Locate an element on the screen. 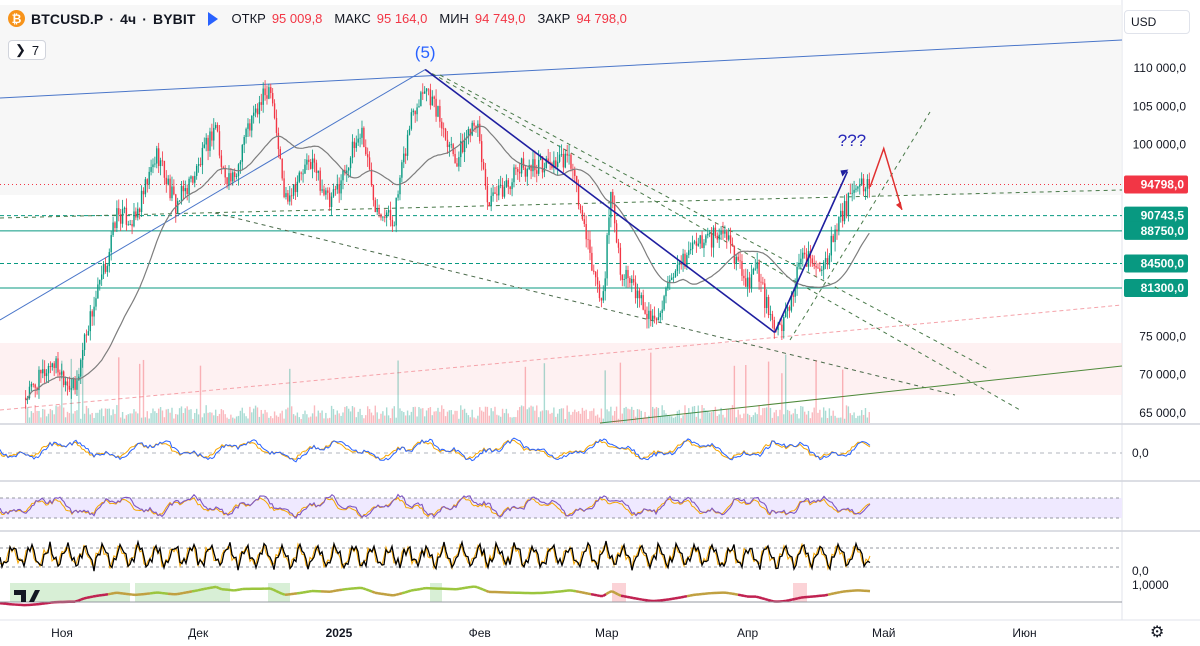  time-axis-tick: Дек is located at coordinates (198, 633).